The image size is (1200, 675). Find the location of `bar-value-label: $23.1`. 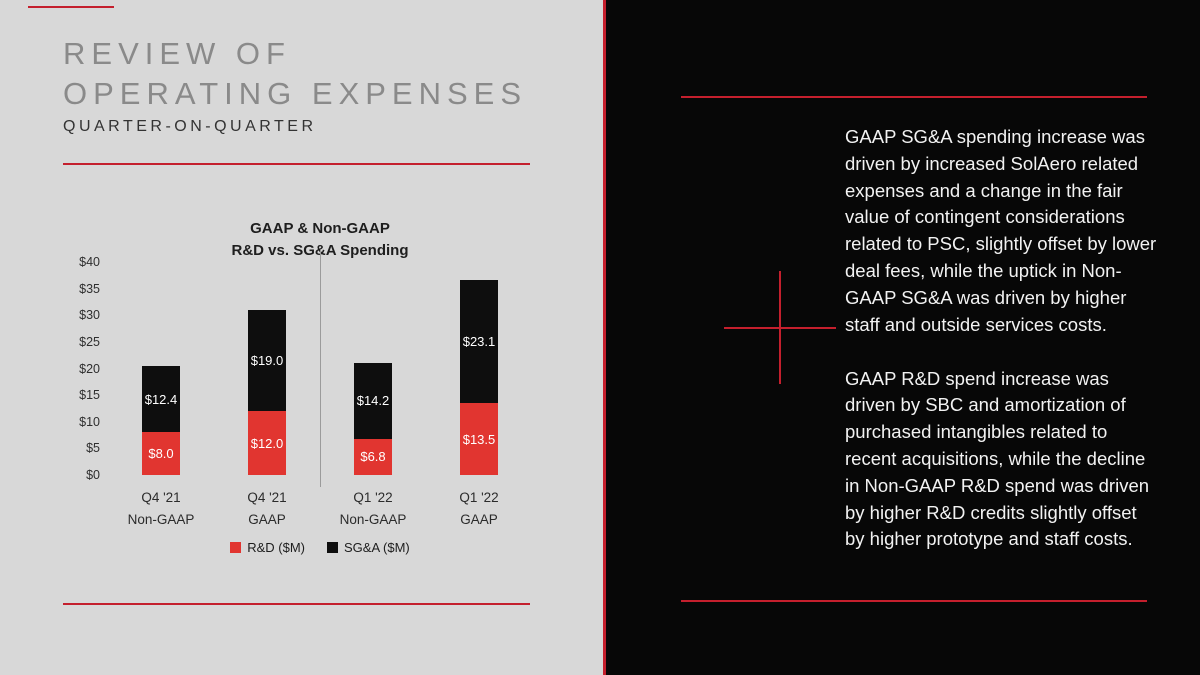

bar-value-label: $23.1 is located at coordinates (479, 342).